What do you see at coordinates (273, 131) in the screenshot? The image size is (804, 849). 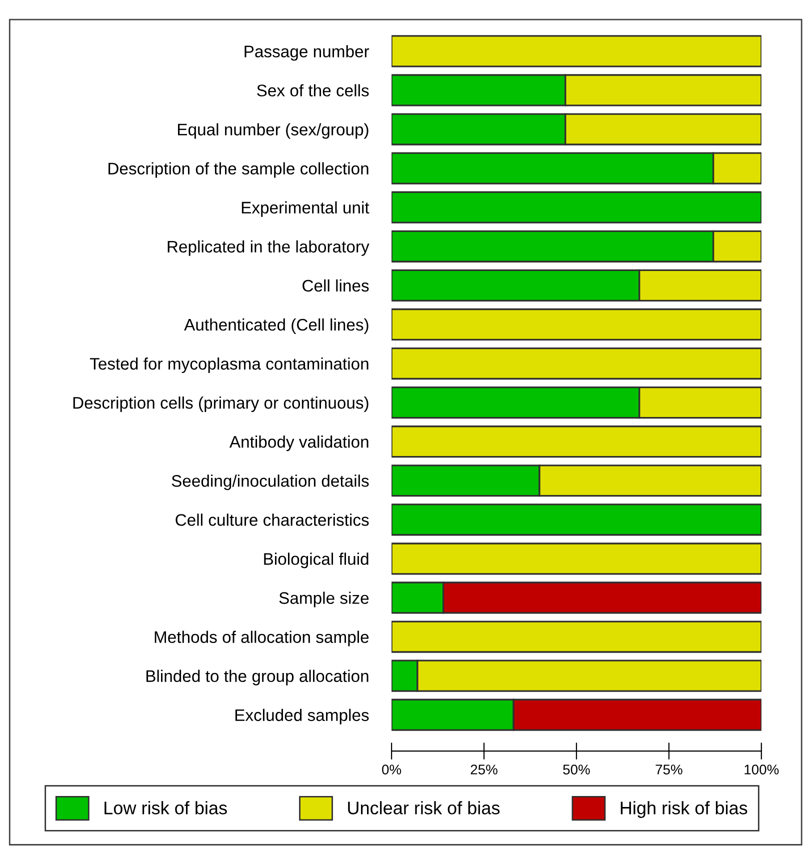 I see `y-tick-label: Equal number (sex/group)` at bounding box center [273, 131].